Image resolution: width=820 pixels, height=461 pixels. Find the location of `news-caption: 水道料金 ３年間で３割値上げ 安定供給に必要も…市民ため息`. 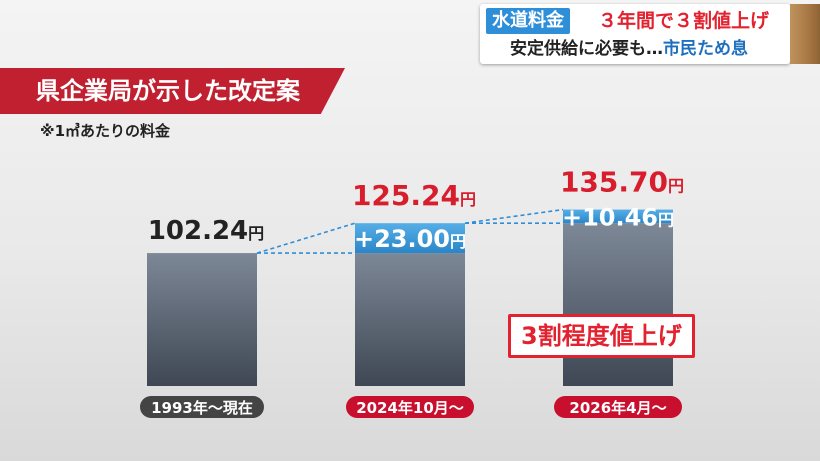

news-caption: 水道料金 ３年間で３割値上げ 安定供給に必要も…市民ため息 is located at coordinates (635, 34).